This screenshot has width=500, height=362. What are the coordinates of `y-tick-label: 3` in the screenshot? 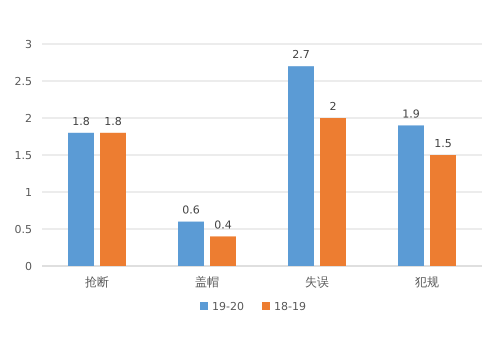 It's located at (28, 44).